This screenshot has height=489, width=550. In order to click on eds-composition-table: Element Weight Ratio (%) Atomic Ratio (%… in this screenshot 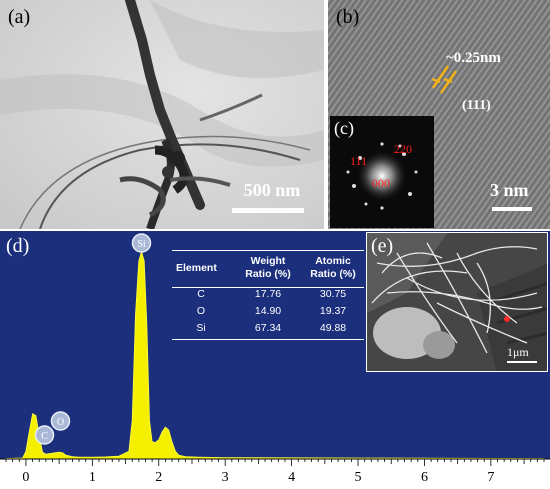, I will do `click(268, 295)`.